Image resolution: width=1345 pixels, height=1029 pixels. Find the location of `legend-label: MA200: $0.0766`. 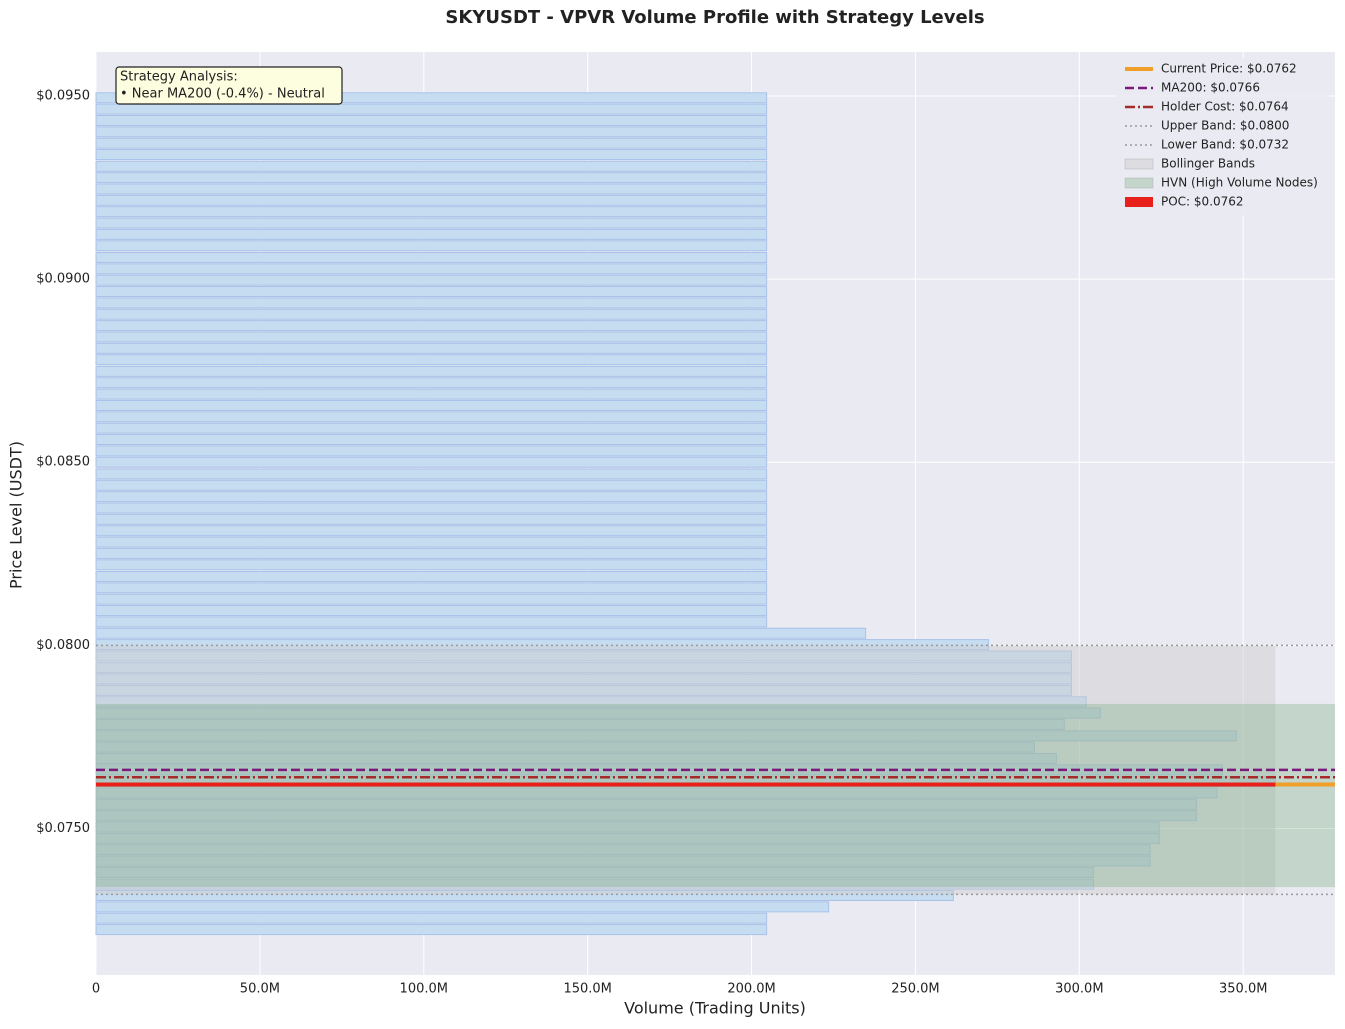

legend-label: MA200: $0.0766 is located at coordinates (1210, 88).